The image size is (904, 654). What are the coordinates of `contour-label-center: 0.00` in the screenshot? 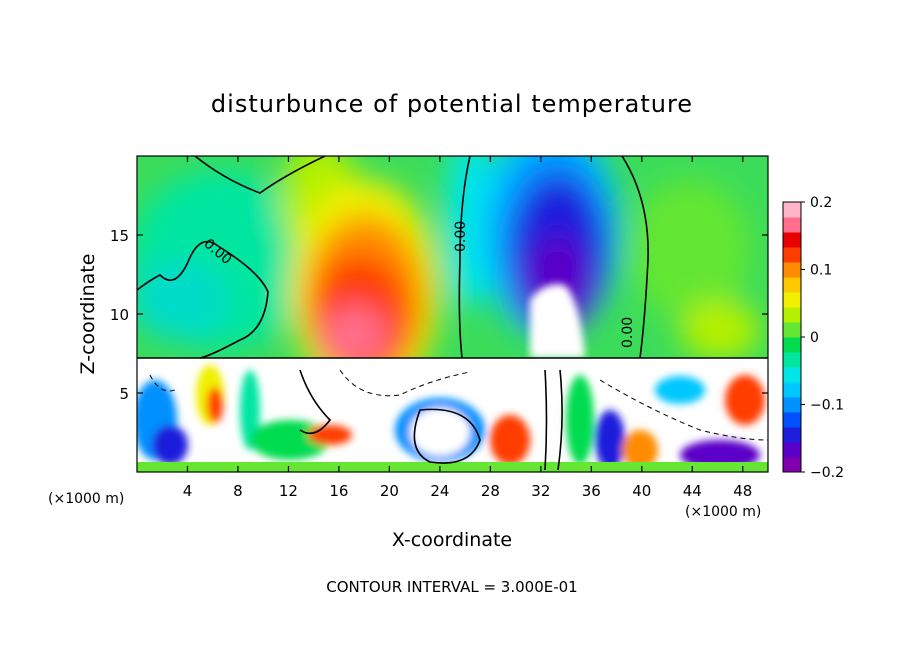 It's located at (461, 236).